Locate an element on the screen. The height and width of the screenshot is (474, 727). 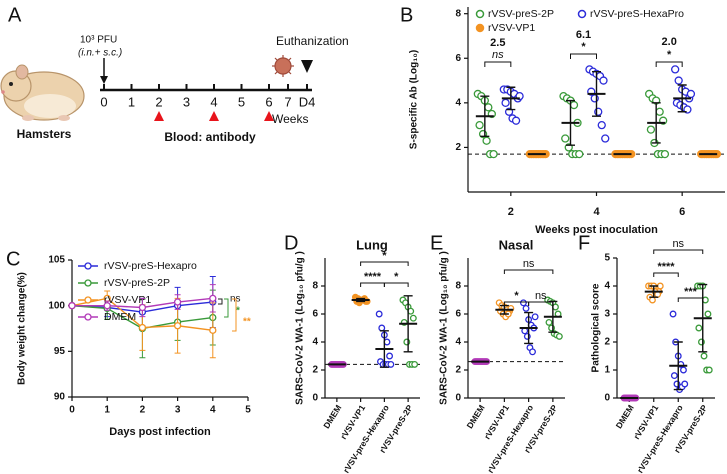
timeline-unit: Weeks is located at coordinates (290, 119).